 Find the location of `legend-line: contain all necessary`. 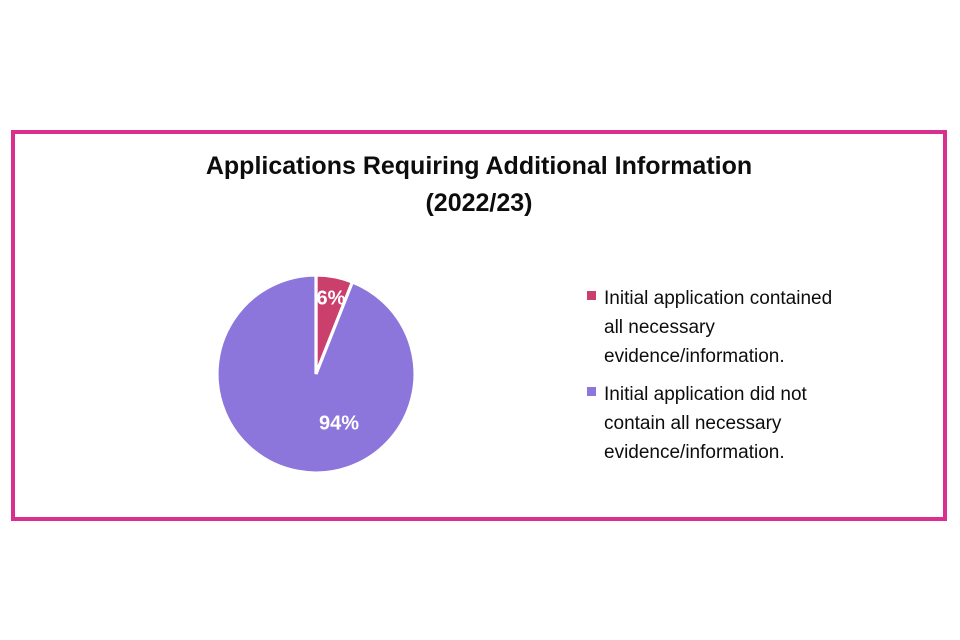

legend-line: contain all necessary is located at coordinates (693, 423).